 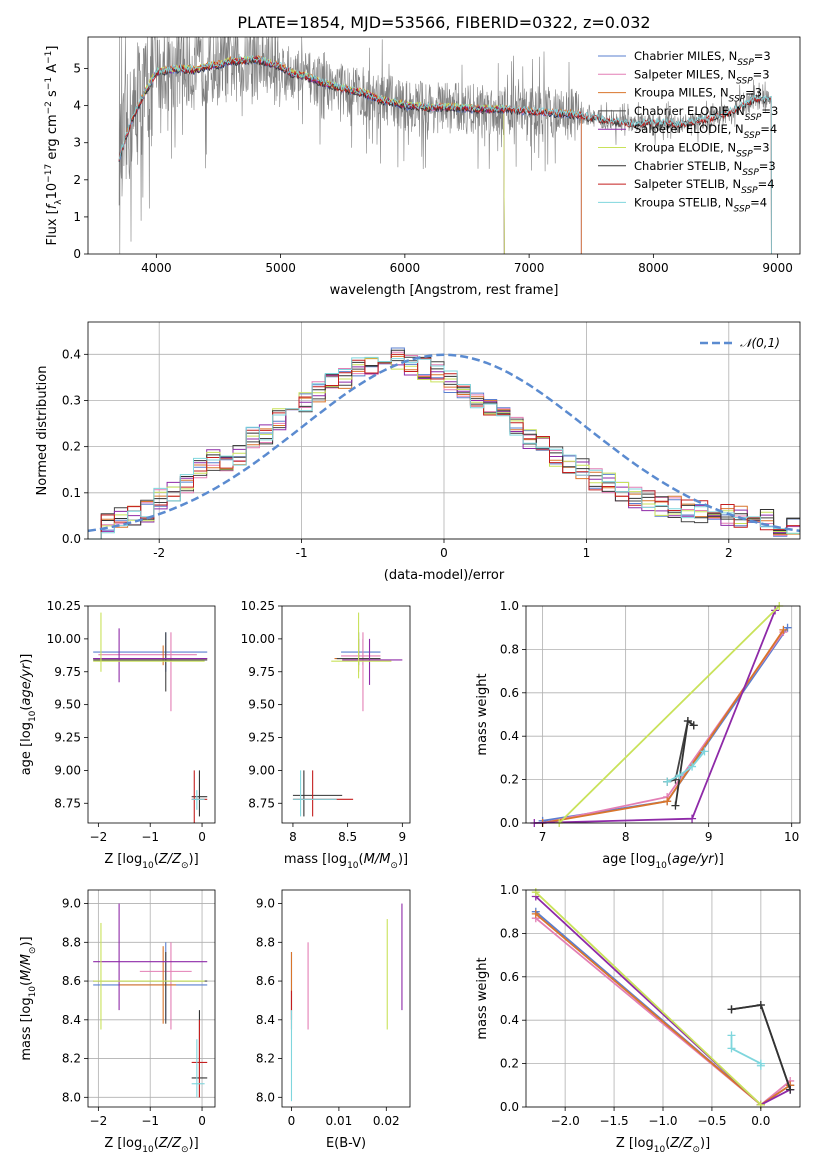 I want to click on x-tick-label: 2, so click(x=729, y=553).